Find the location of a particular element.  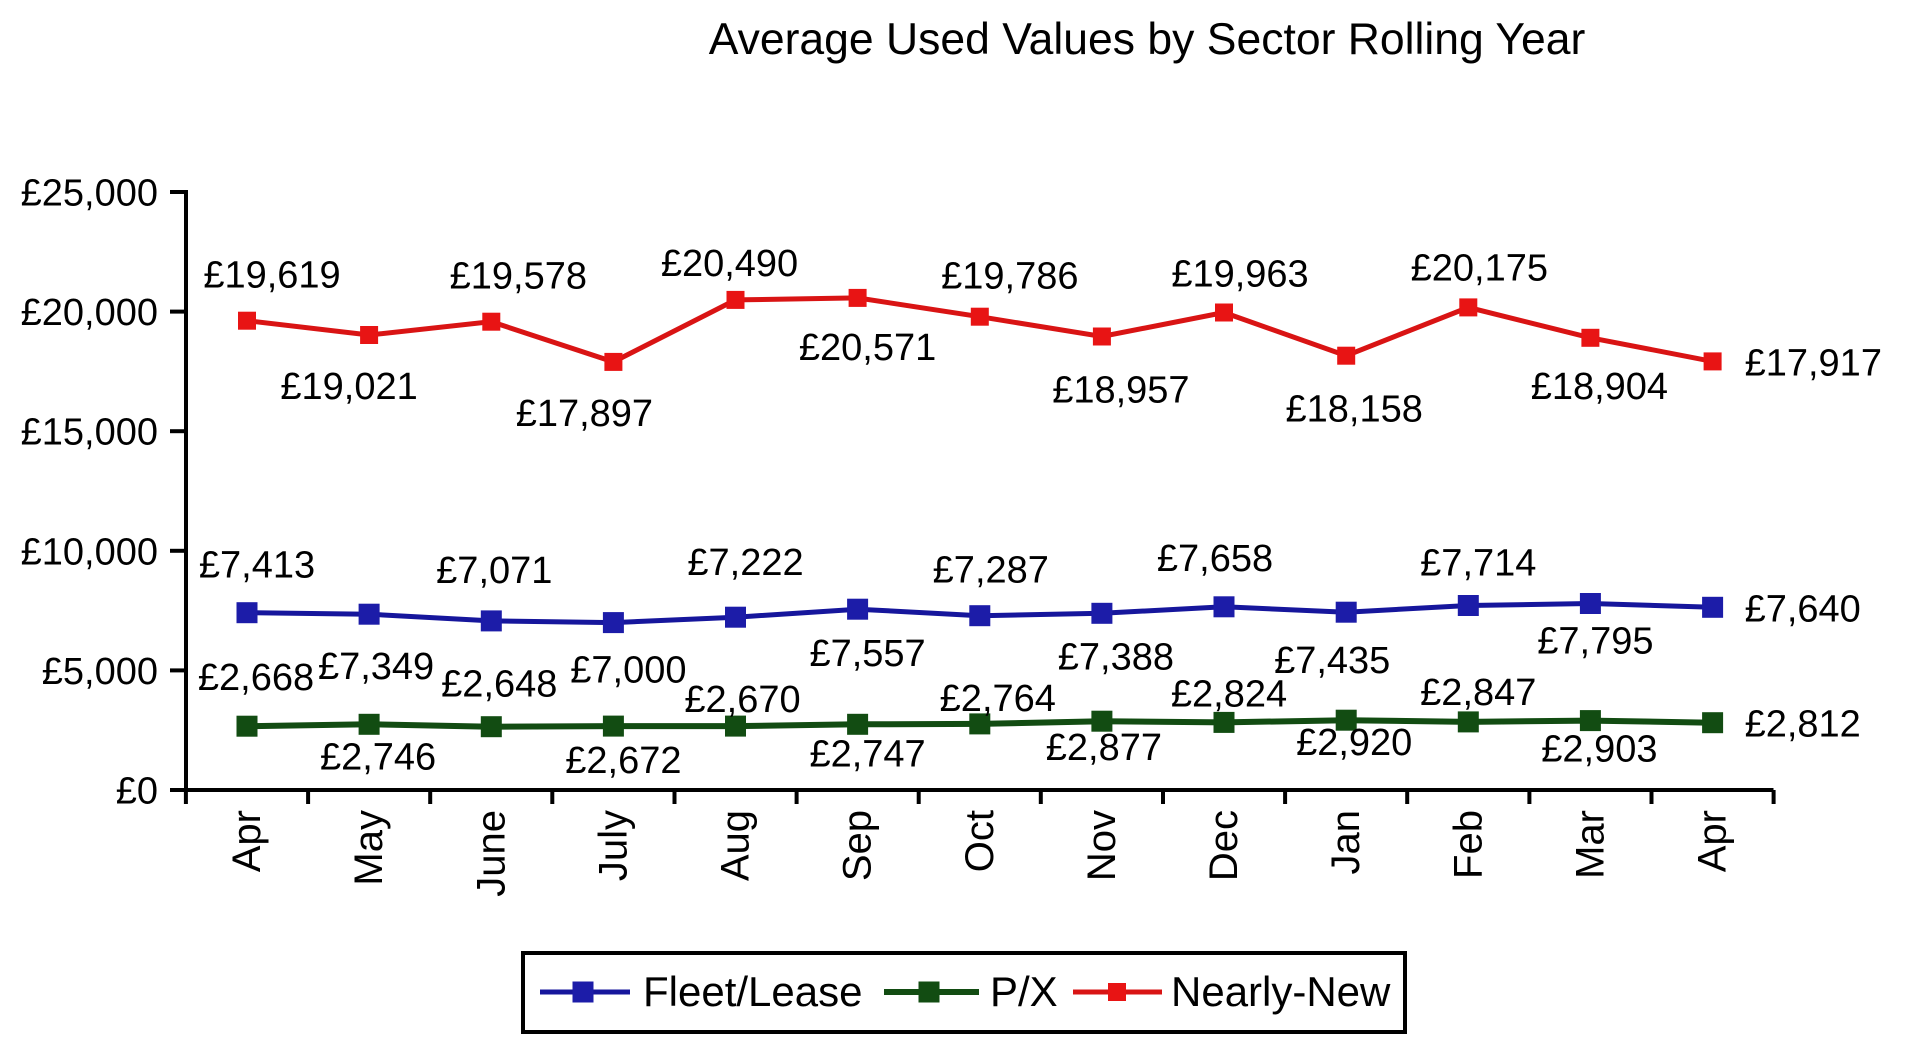

svg-text: Nearly-New is located at coordinates (1281, 991).